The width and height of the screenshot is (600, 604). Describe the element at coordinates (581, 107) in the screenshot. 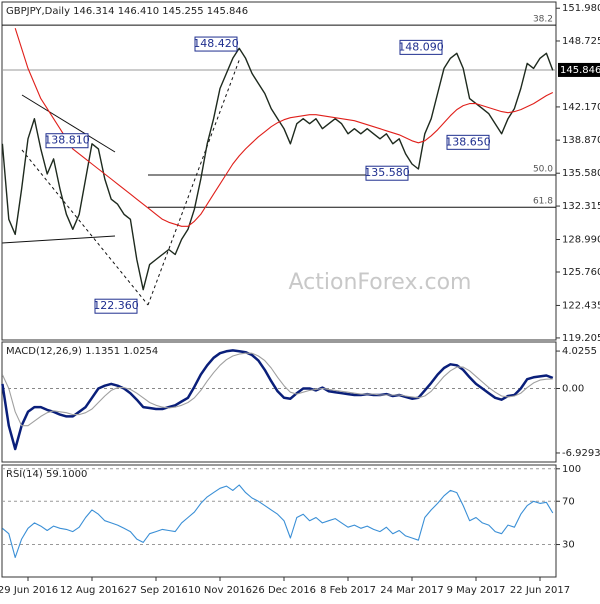

I see `y-tick-label: 142.170` at that location.